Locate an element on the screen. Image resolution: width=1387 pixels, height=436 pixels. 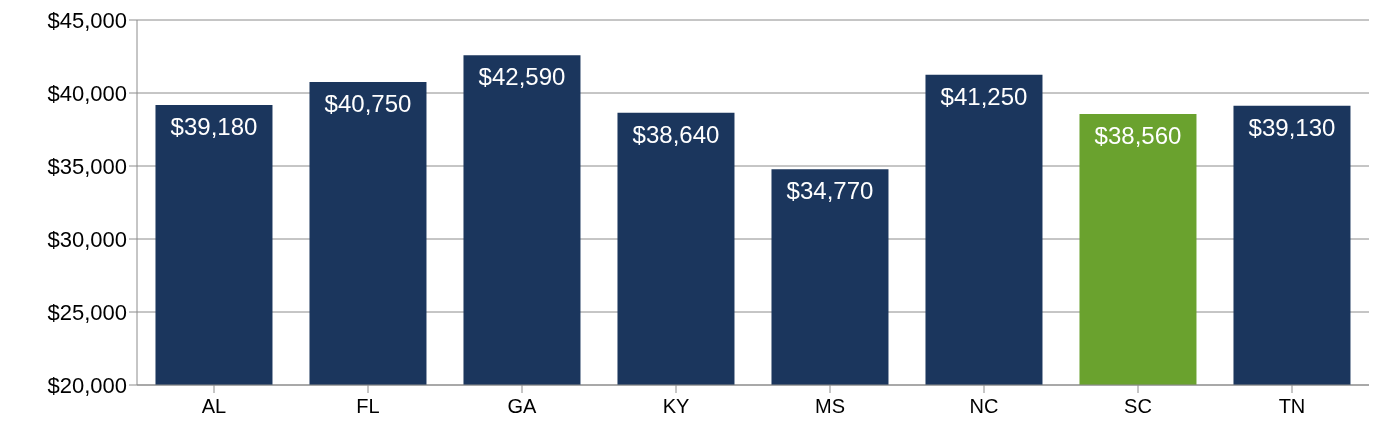
data-label: $38,640 is located at coordinates (676, 134).